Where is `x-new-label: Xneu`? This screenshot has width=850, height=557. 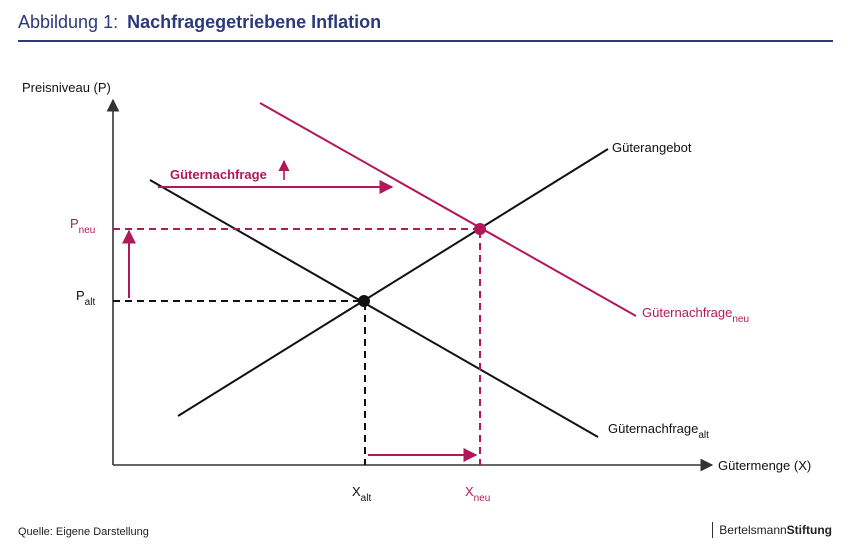 x-new-label: Xneu is located at coordinates (477, 494).